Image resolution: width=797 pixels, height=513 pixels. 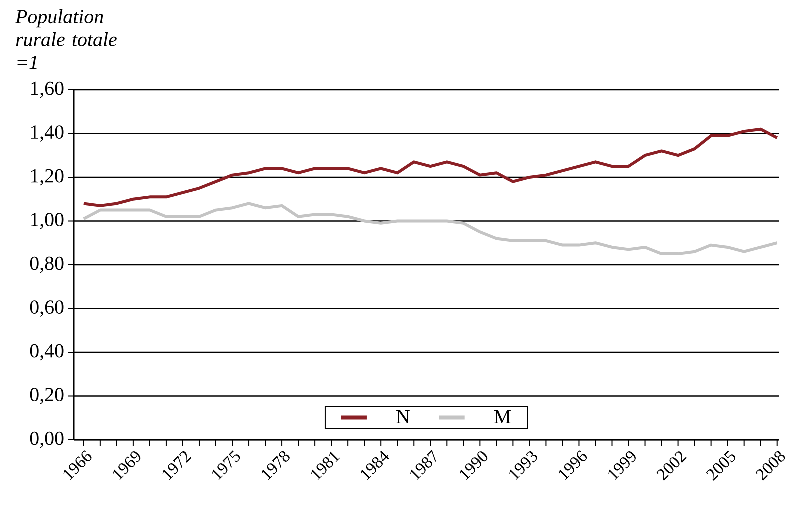 What do you see at coordinates (403, 417) in the screenshot?
I see `legend-label: N` at bounding box center [403, 417].